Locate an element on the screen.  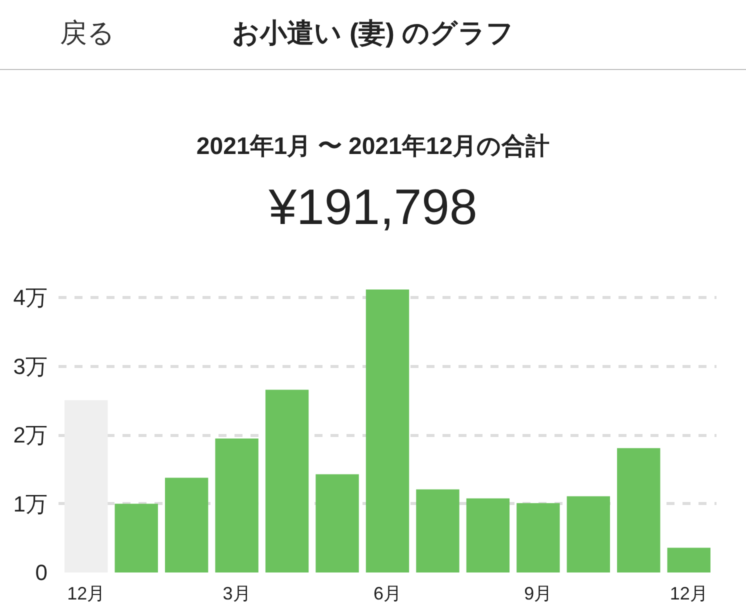
y-tick-label: 4万 is located at coordinates (30, 297).